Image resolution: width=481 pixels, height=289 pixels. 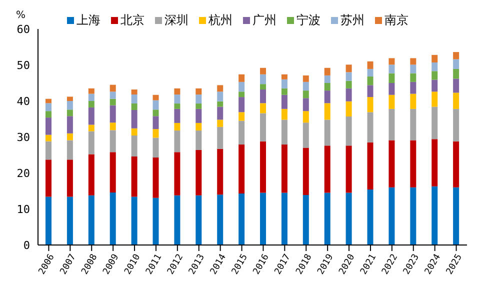 What do you see at coordinates (21, 15) in the screenshot?
I see `y-axis-title: %` at bounding box center [21, 15].